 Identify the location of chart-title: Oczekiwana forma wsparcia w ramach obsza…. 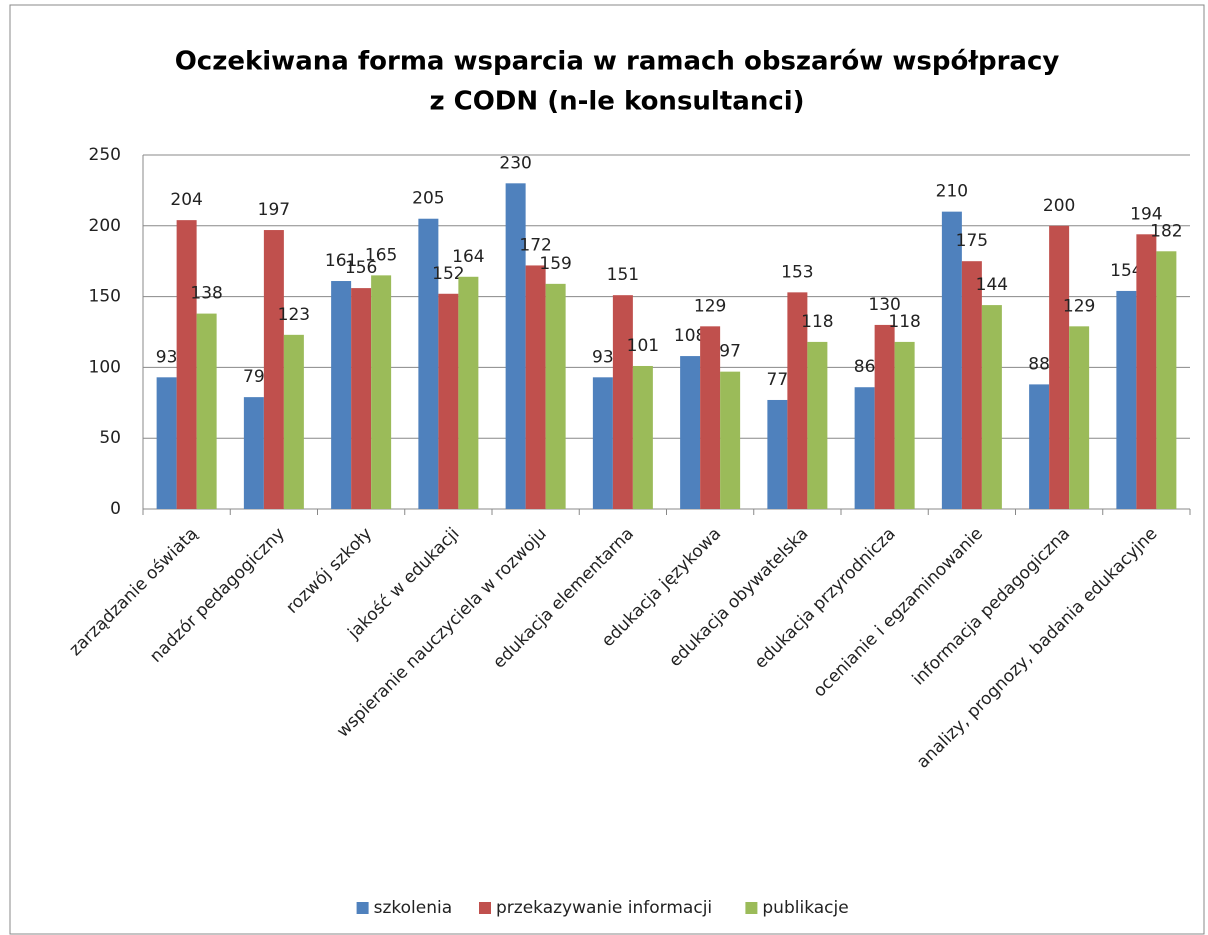
(617, 62).